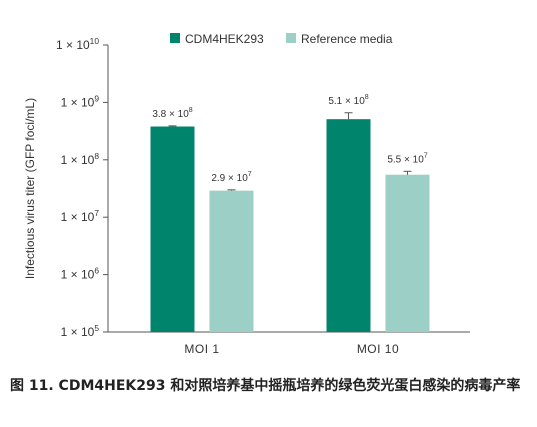 The image size is (537, 427). What do you see at coordinates (348, 100) in the screenshot?
I see `data-label: 5.1 × 10⁸` at bounding box center [348, 100].